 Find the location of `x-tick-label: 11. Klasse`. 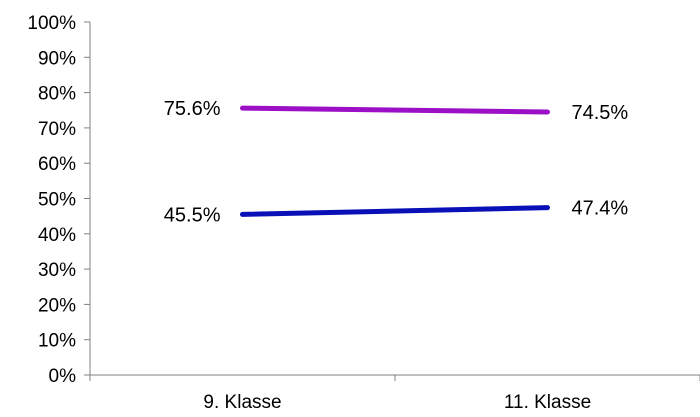

x-tick-label: 11. Klasse is located at coordinates (547, 402).